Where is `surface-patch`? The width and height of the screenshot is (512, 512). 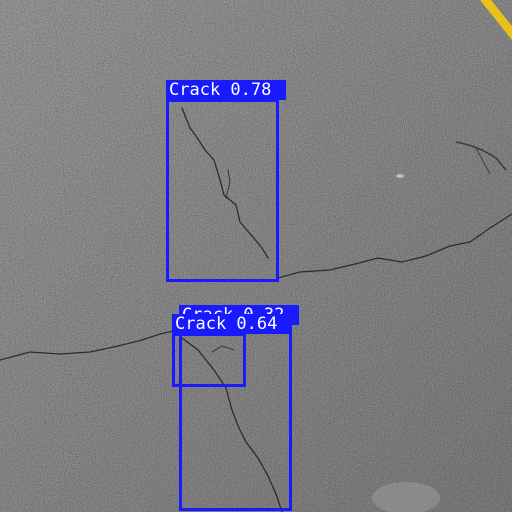
surface-patch is located at coordinates (406, 497).